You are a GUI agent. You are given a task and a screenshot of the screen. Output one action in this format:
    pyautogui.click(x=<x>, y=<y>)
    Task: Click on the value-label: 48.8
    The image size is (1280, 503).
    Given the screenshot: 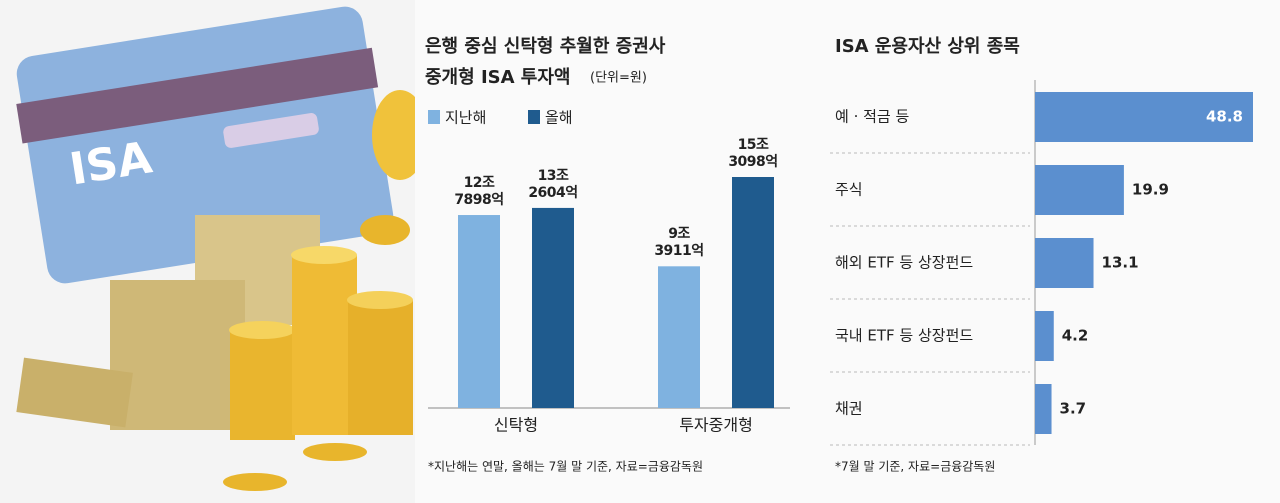 What is the action you would take?
    pyautogui.click(x=1224, y=117)
    